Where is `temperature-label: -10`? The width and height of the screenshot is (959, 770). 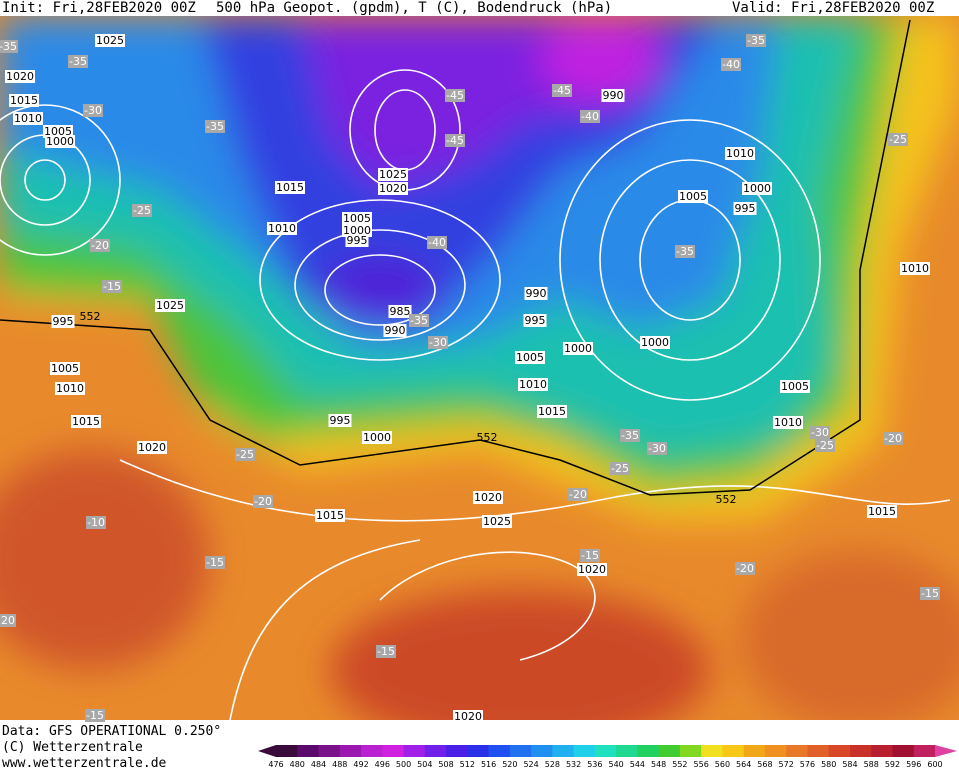 temperature-label: -10 is located at coordinates (96, 522).